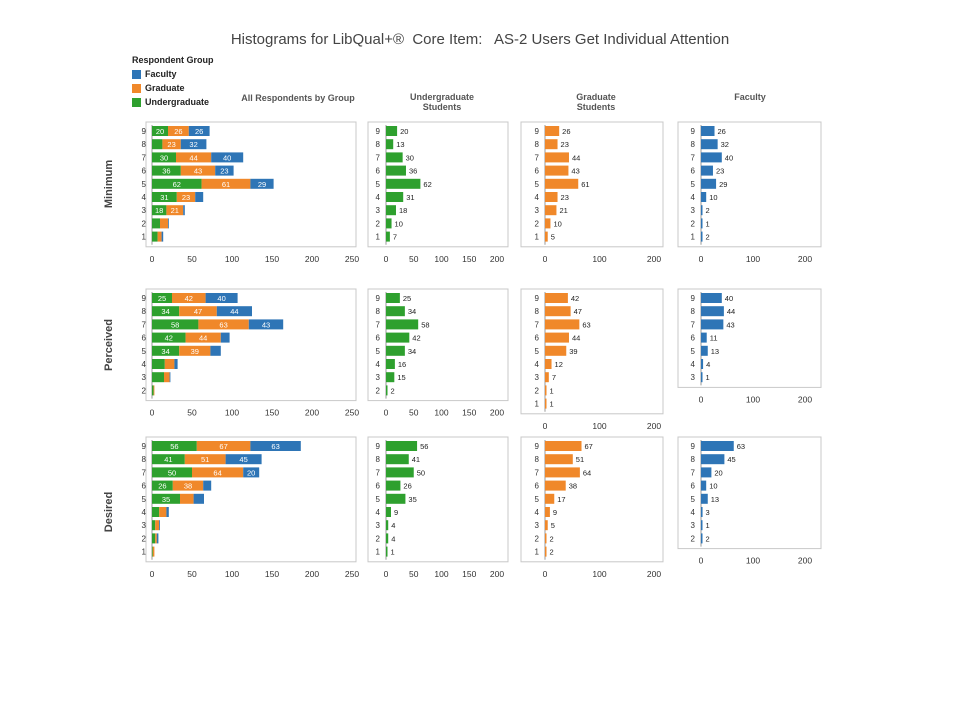  What do you see at coordinates (441, 574) in the screenshot?
I see `tick-label: 100` at bounding box center [441, 574].